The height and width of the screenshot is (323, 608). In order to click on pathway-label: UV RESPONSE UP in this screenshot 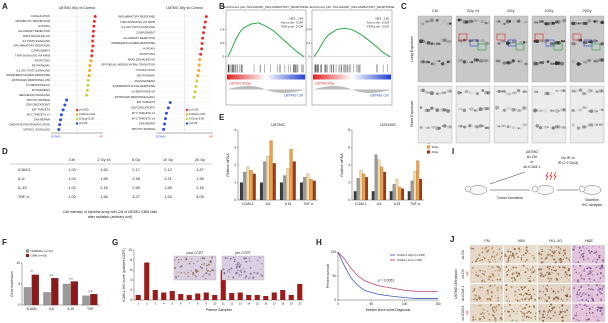, I will do `click(38, 85)`.